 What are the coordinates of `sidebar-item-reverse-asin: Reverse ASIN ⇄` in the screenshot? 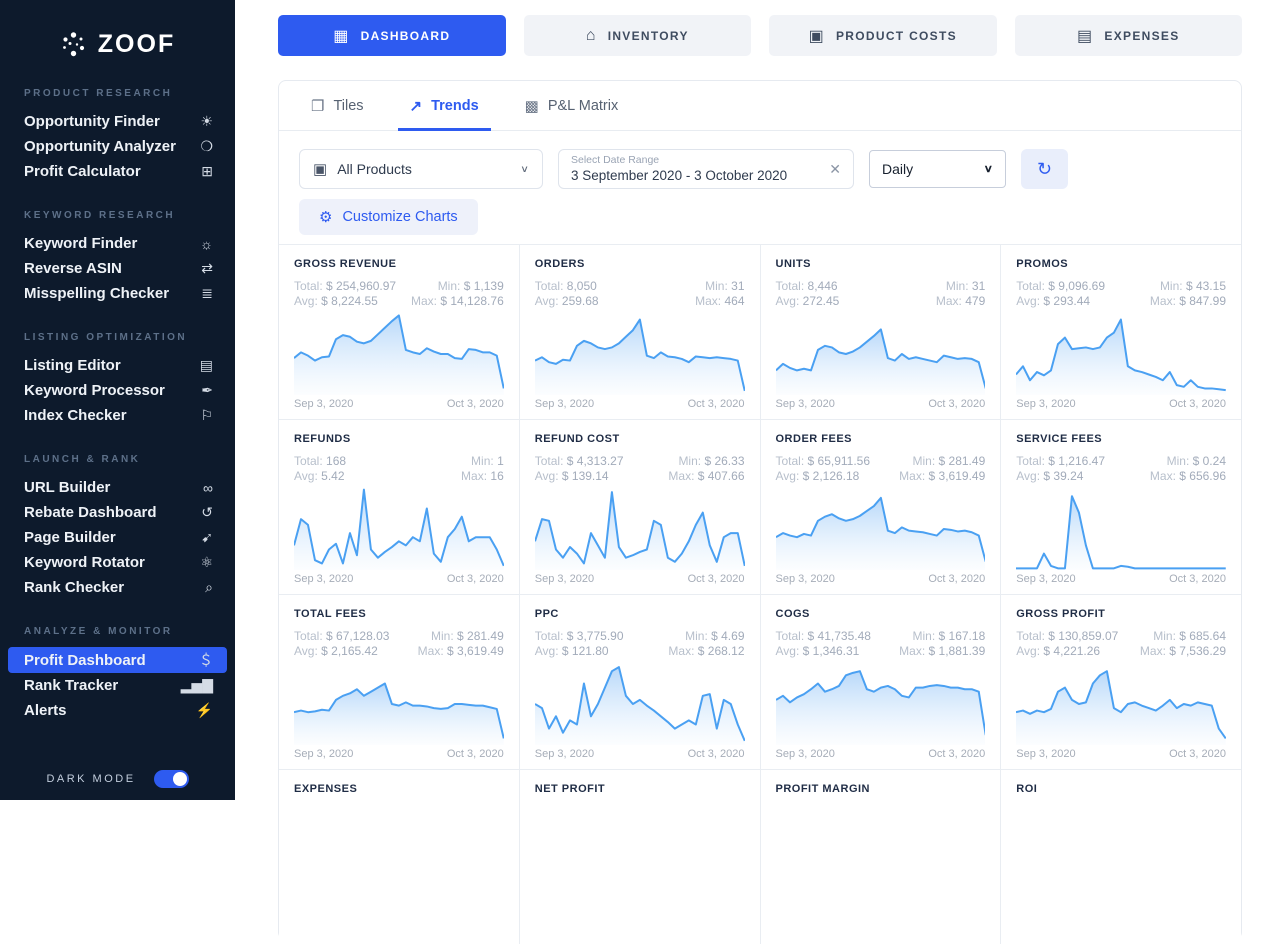 It's located at (117, 268).